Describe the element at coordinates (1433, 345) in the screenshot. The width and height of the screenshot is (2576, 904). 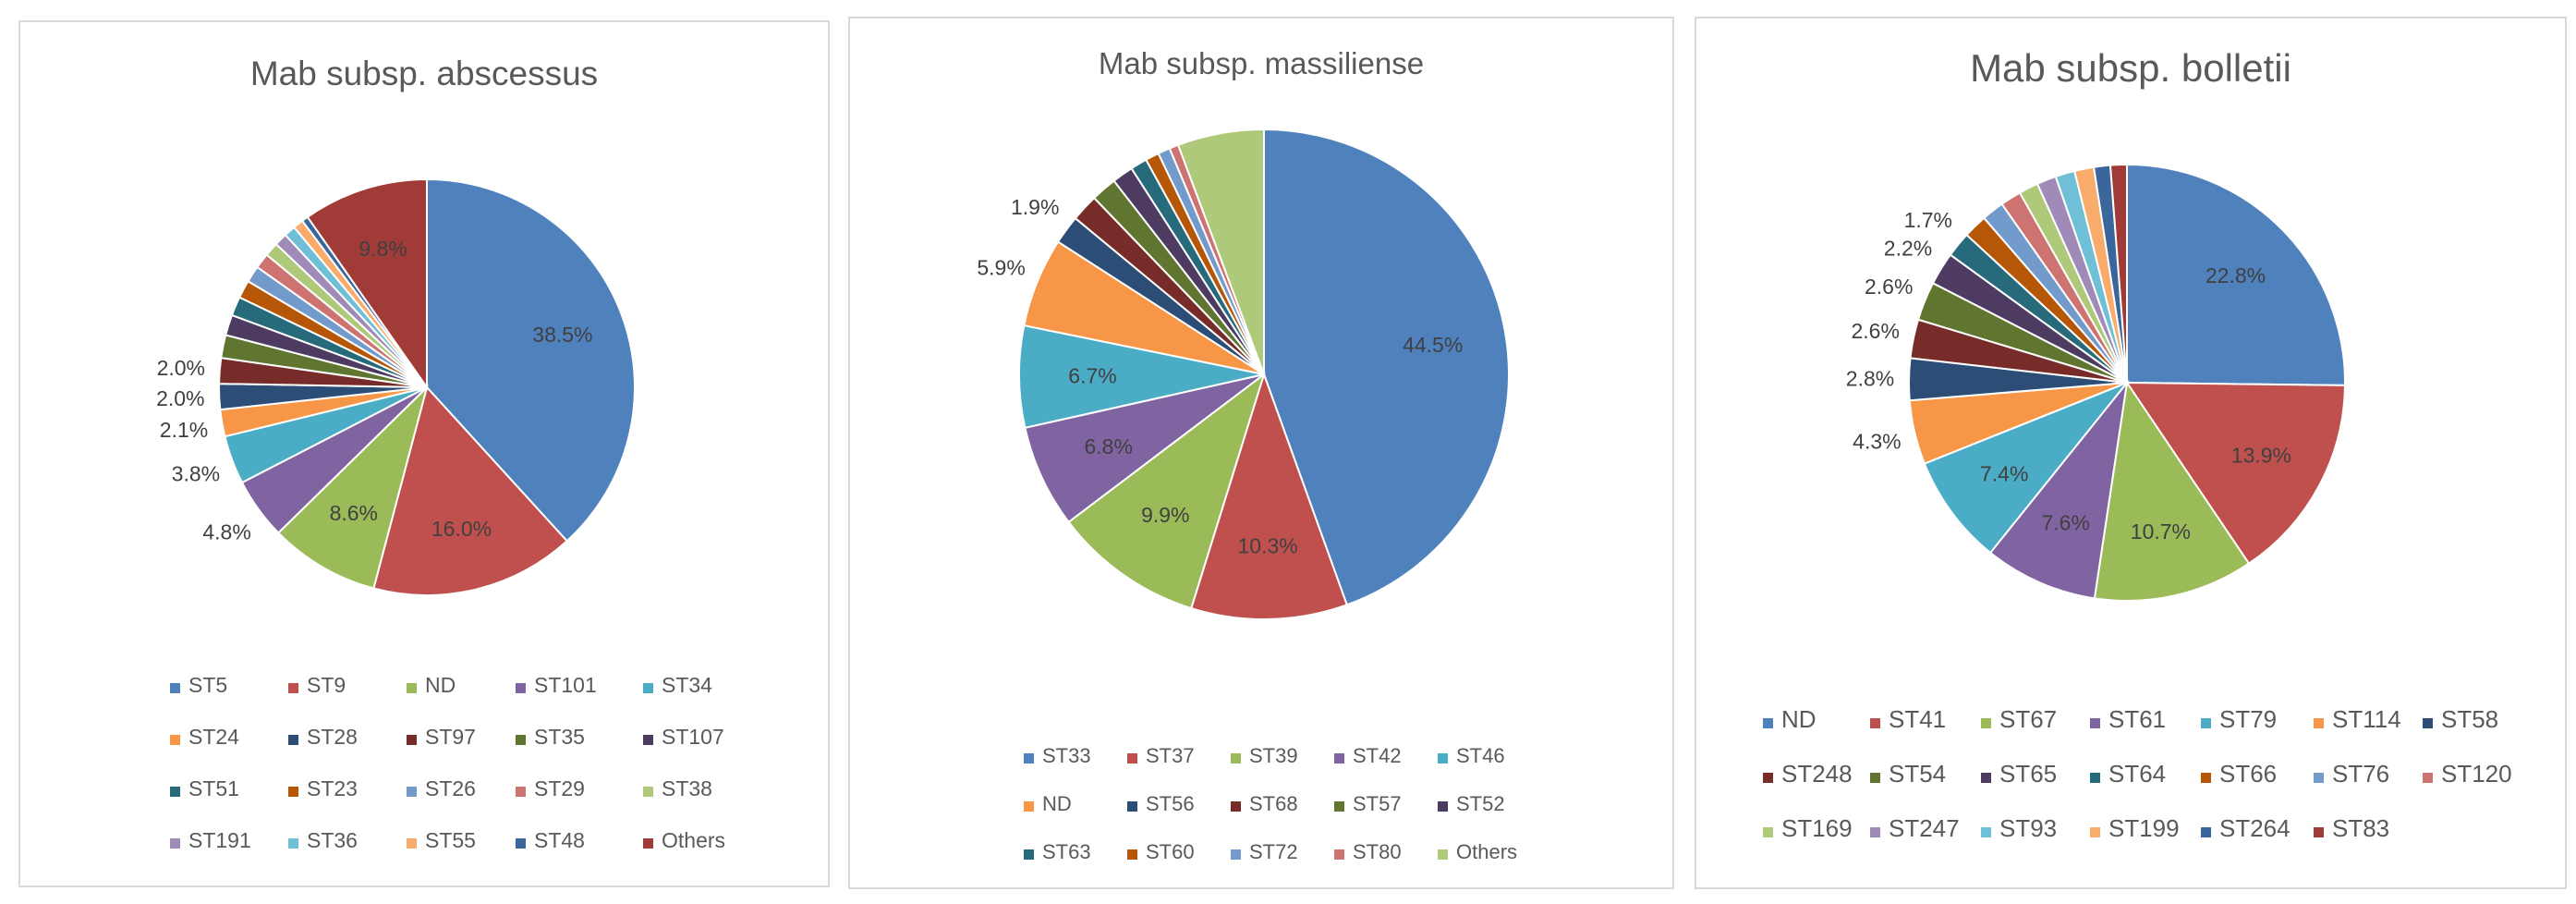
I see `data-label-st33: 44.5%` at that location.